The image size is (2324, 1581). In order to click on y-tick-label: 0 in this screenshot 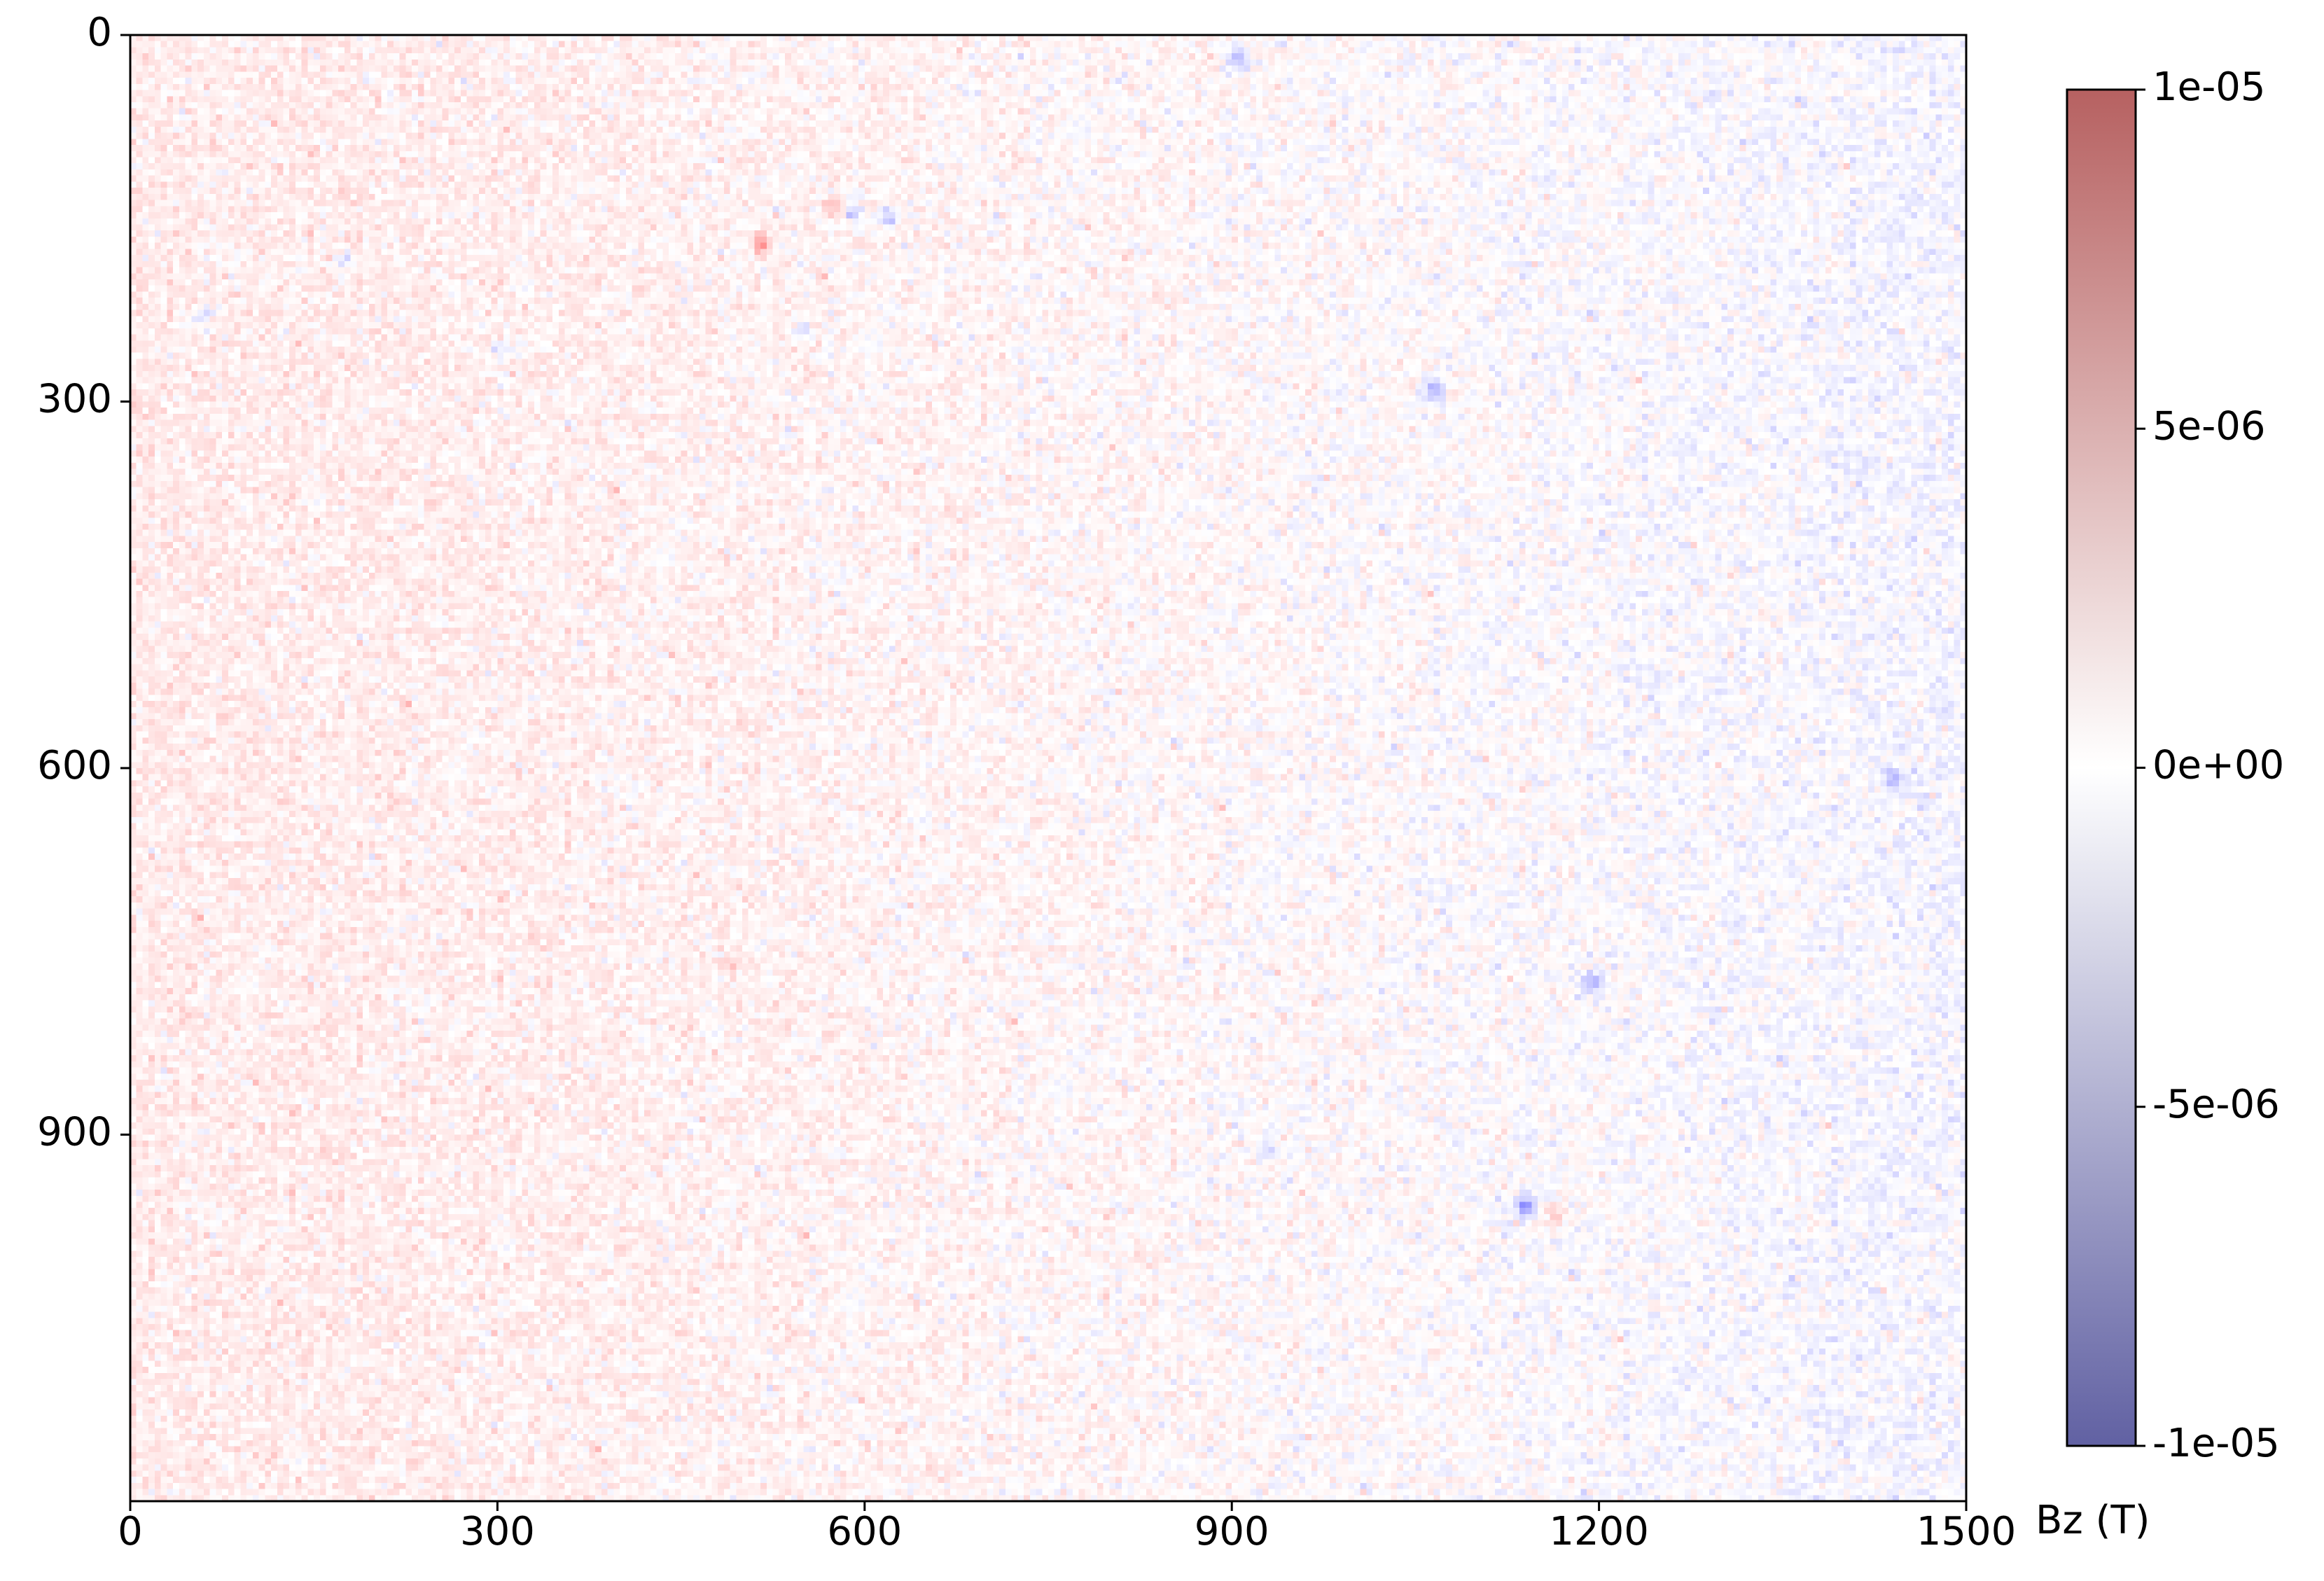, I will do `click(99, 32)`.